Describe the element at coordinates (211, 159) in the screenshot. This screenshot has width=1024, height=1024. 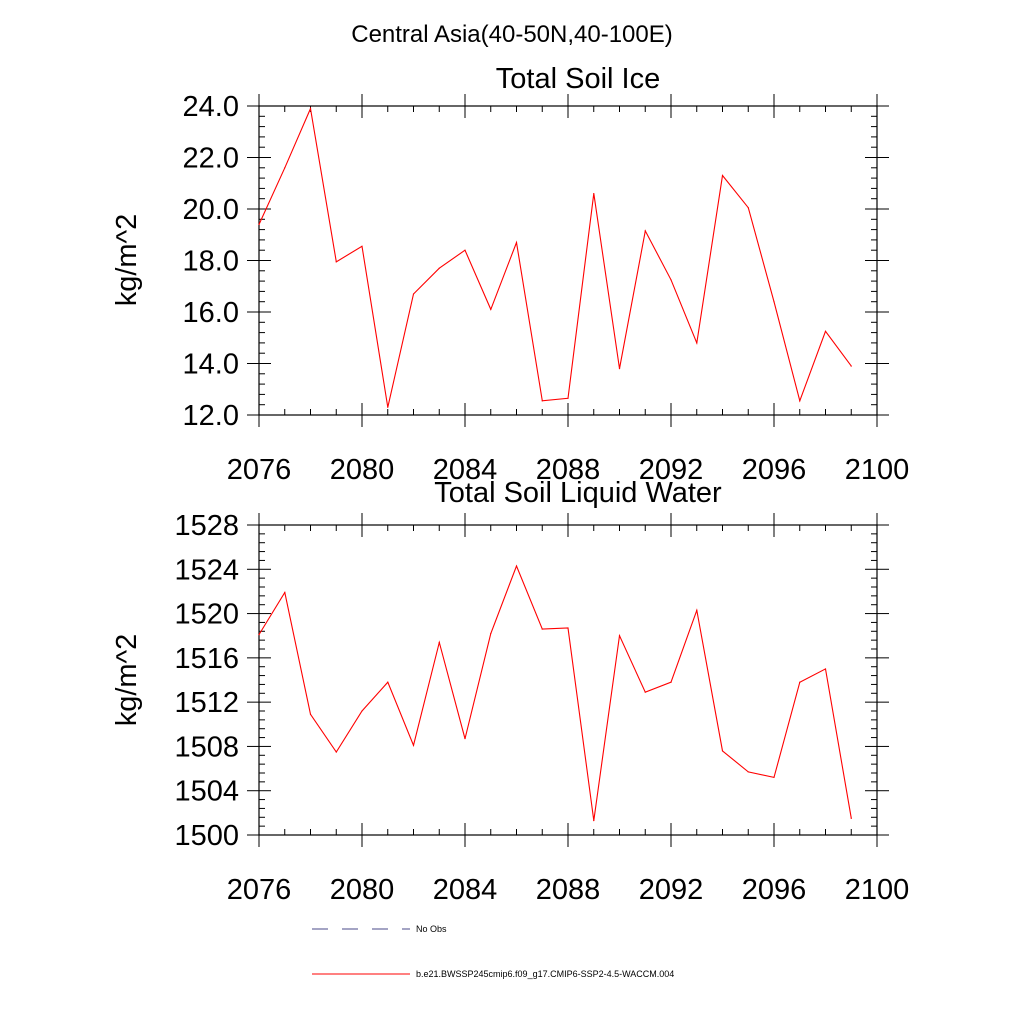
I see `chart-0-ytick-label: 22.0` at that location.